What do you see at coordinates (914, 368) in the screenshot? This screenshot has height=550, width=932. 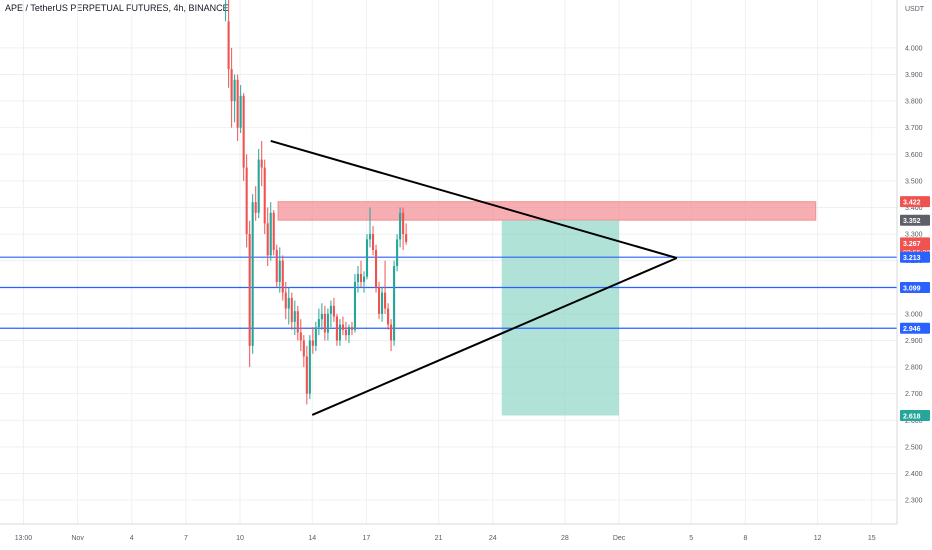 I see `price-tick-label: 2.800` at bounding box center [914, 368].